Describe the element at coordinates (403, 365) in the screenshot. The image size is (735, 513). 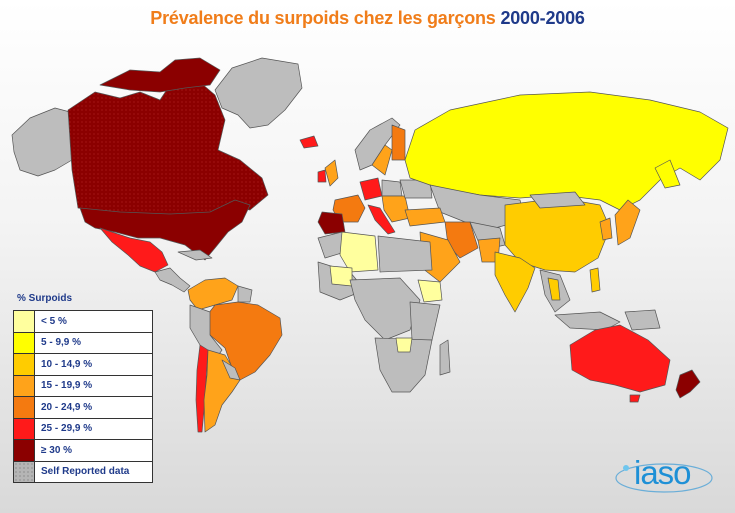
I see `region-southern-africa` at that location.